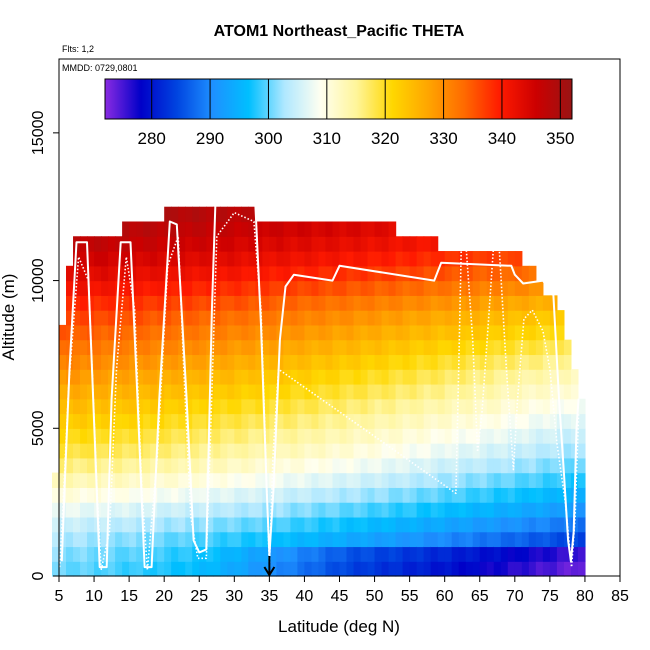 Image resolution: width=650 pixels, height=650 pixels. I want to click on x-tick-label: 60, so click(445, 596).